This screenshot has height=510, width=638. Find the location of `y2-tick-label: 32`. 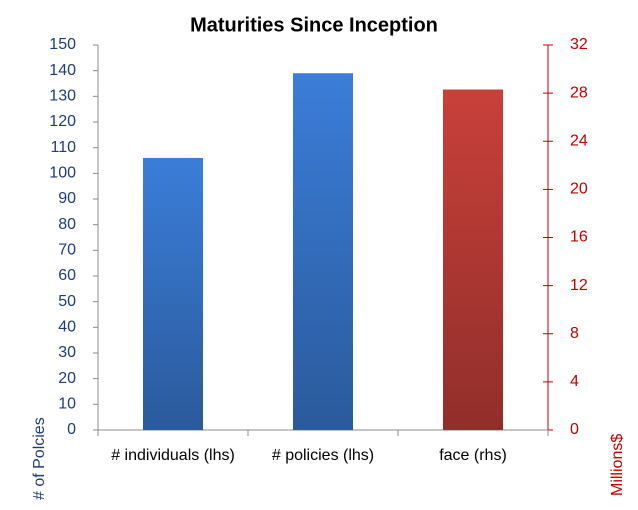

y2-tick-label: 32 is located at coordinates (579, 44).